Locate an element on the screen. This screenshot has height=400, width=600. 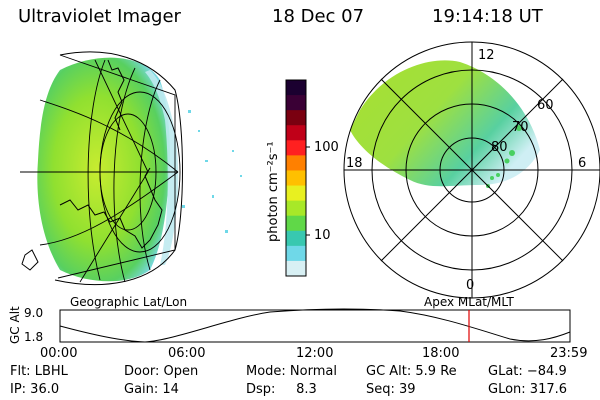
status-glon: GLon: 317.6 is located at coordinates (528, 389).